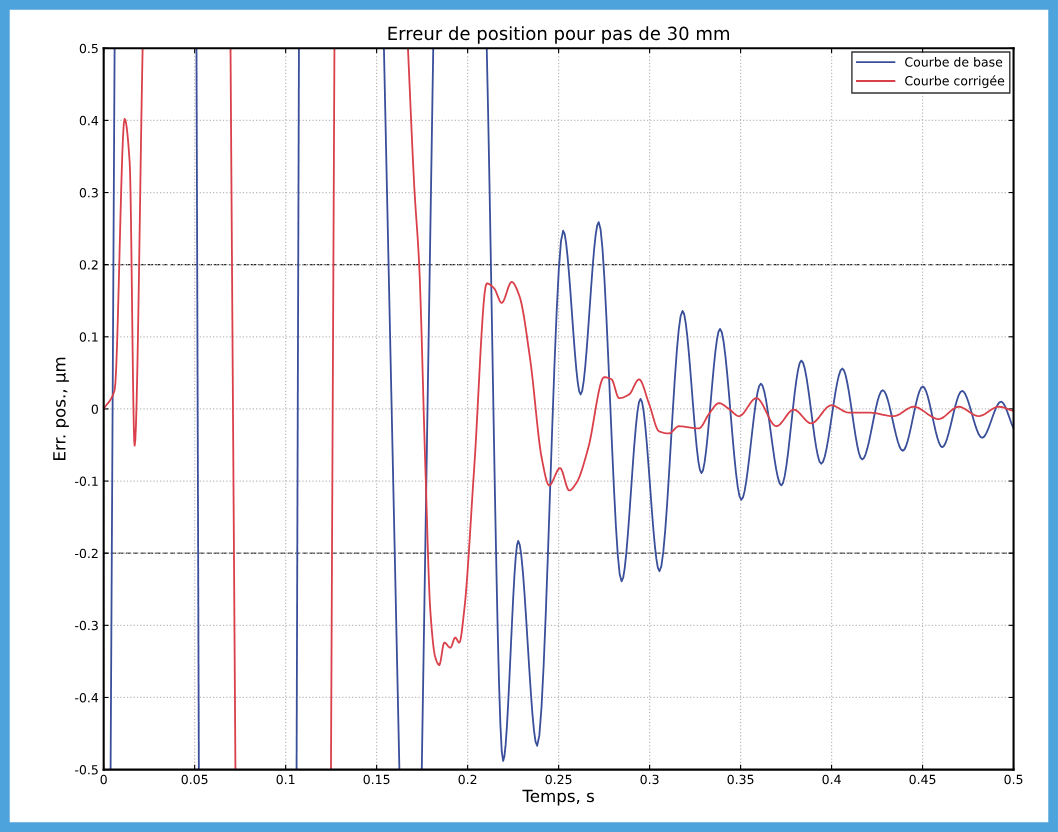  Describe the element at coordinates (103, 779) in the screenshot. I see `x-tick-label: 0` at that location.